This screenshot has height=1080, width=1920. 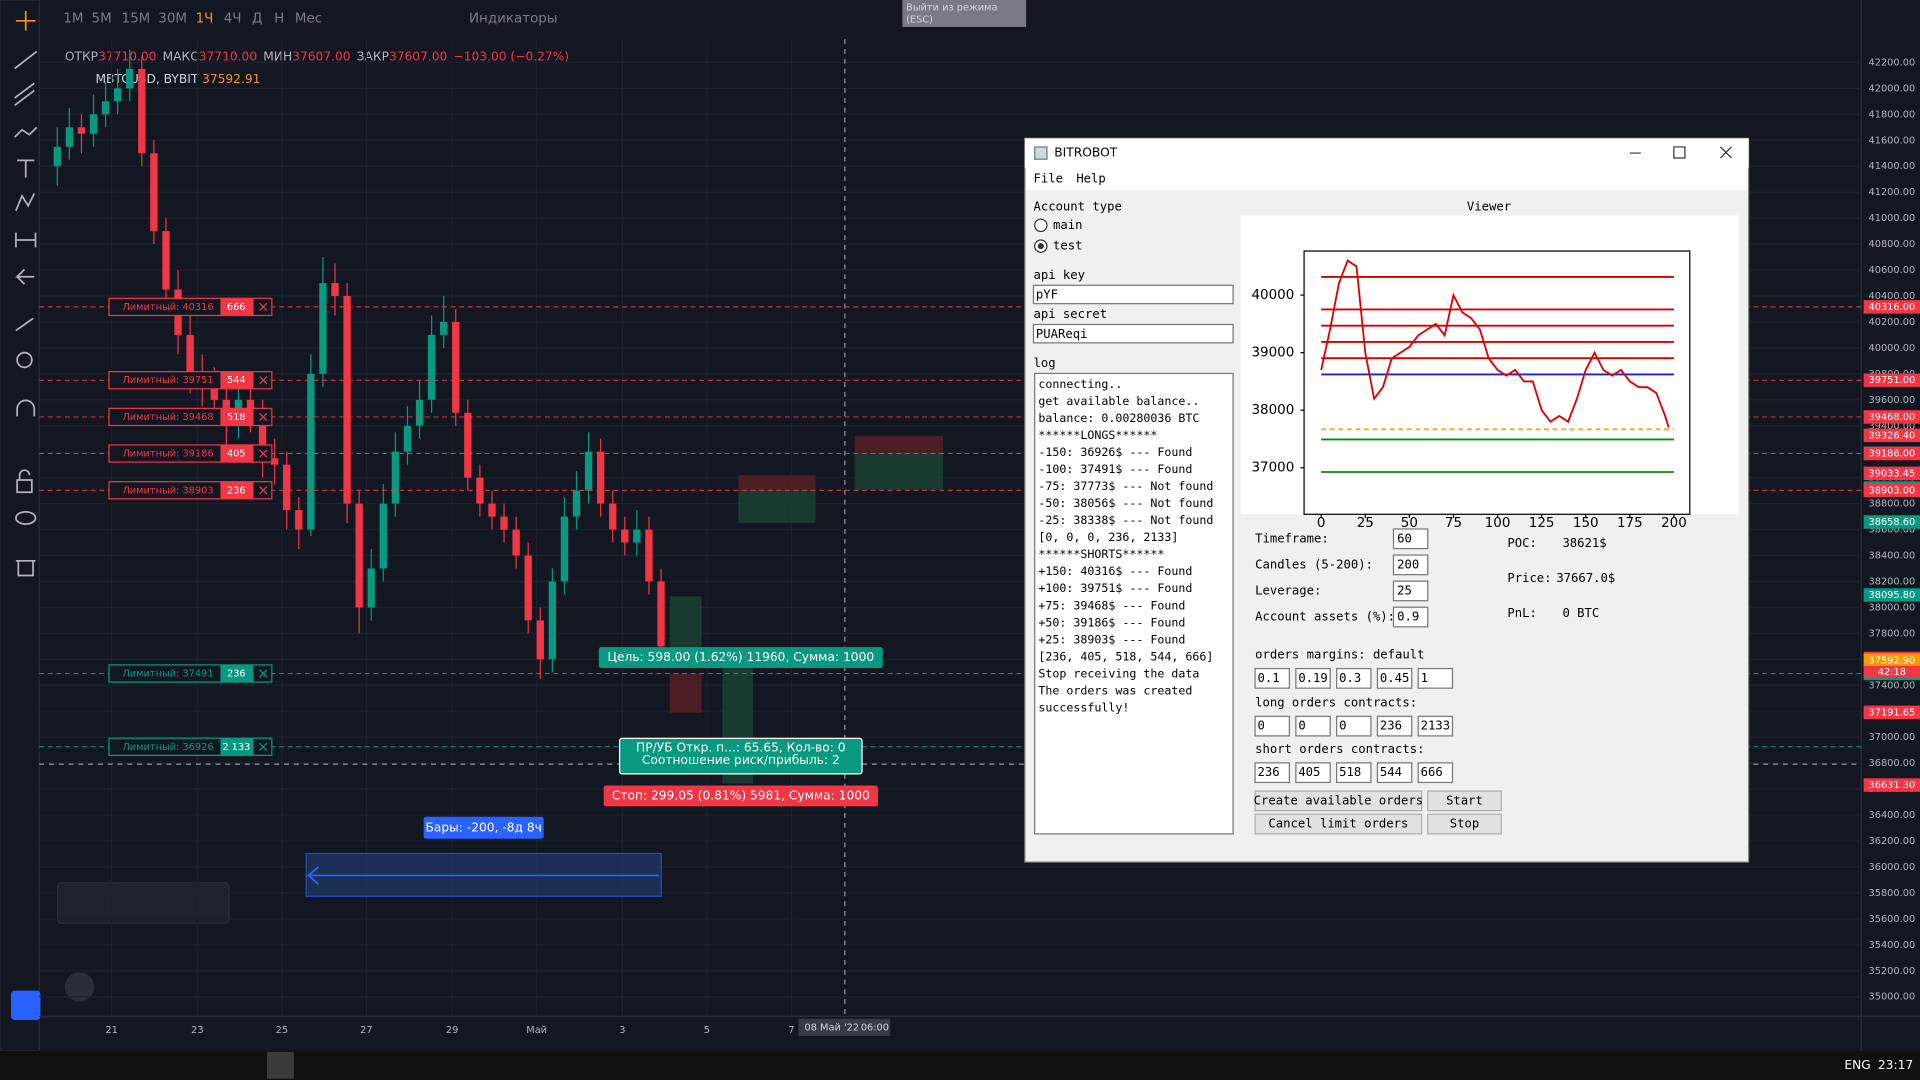 I want to click on exit-fullscreen-label: Выйти из режима, so click(x=951, y=7).